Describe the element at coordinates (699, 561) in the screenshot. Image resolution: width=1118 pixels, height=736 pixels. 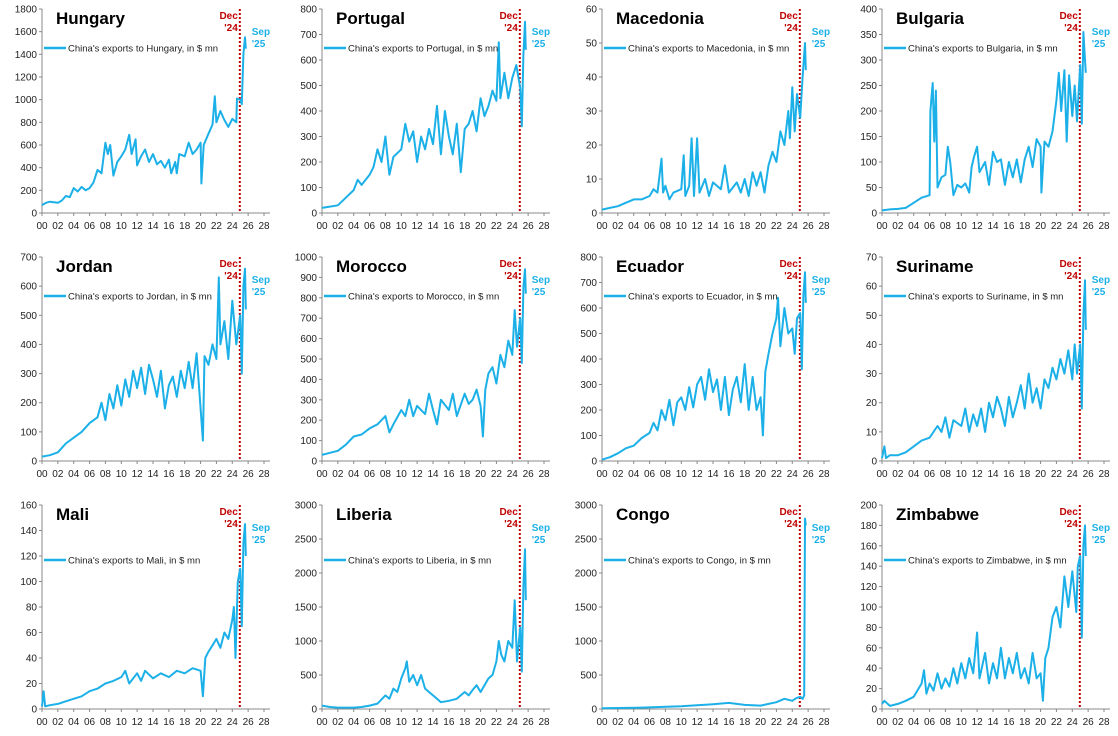
I see `legend-label: China's exports to Congo, in $ mn` at that location.